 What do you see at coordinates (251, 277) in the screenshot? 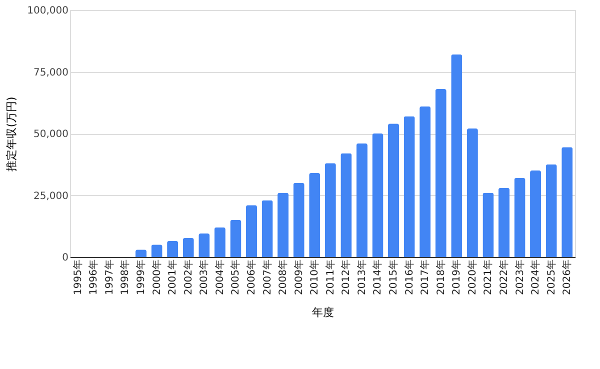
I see `x-tick-label: 2006年` at bounding box center [251, 277].